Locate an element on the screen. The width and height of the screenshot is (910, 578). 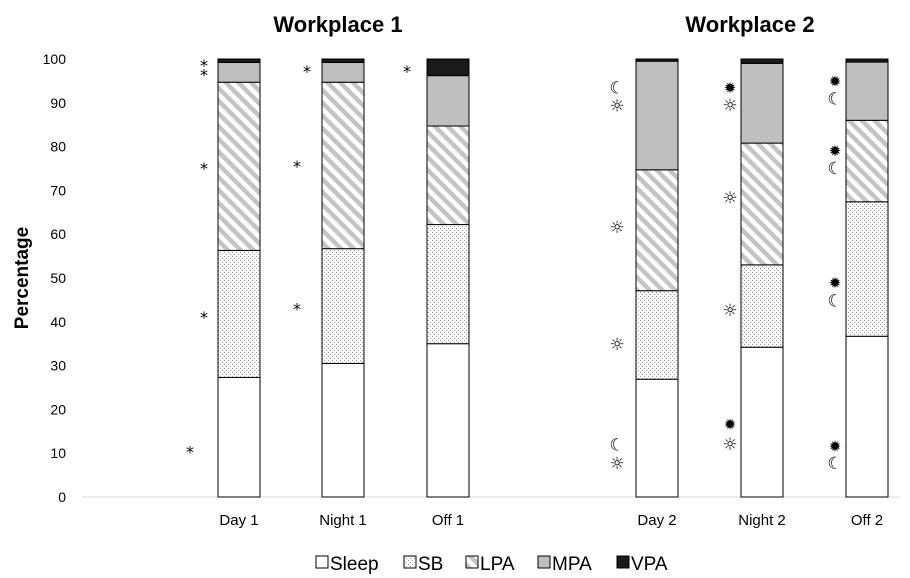
category-labels: Day 1 Night 1 Off 1 Day 2 Night 2 Off 2 is located at coordinates (551, 520).